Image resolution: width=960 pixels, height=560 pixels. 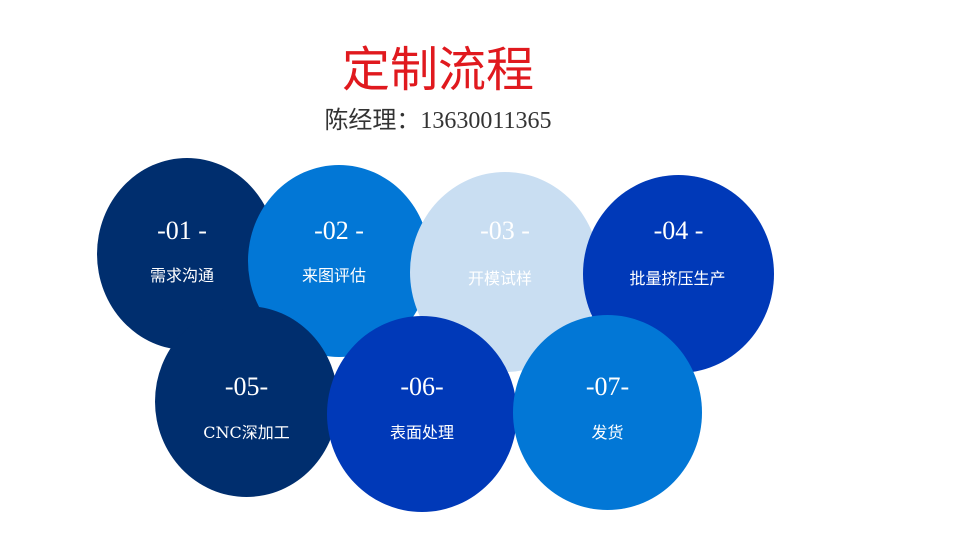 I want to click on step-7: -07- 发货, so click(x=607, y=412).